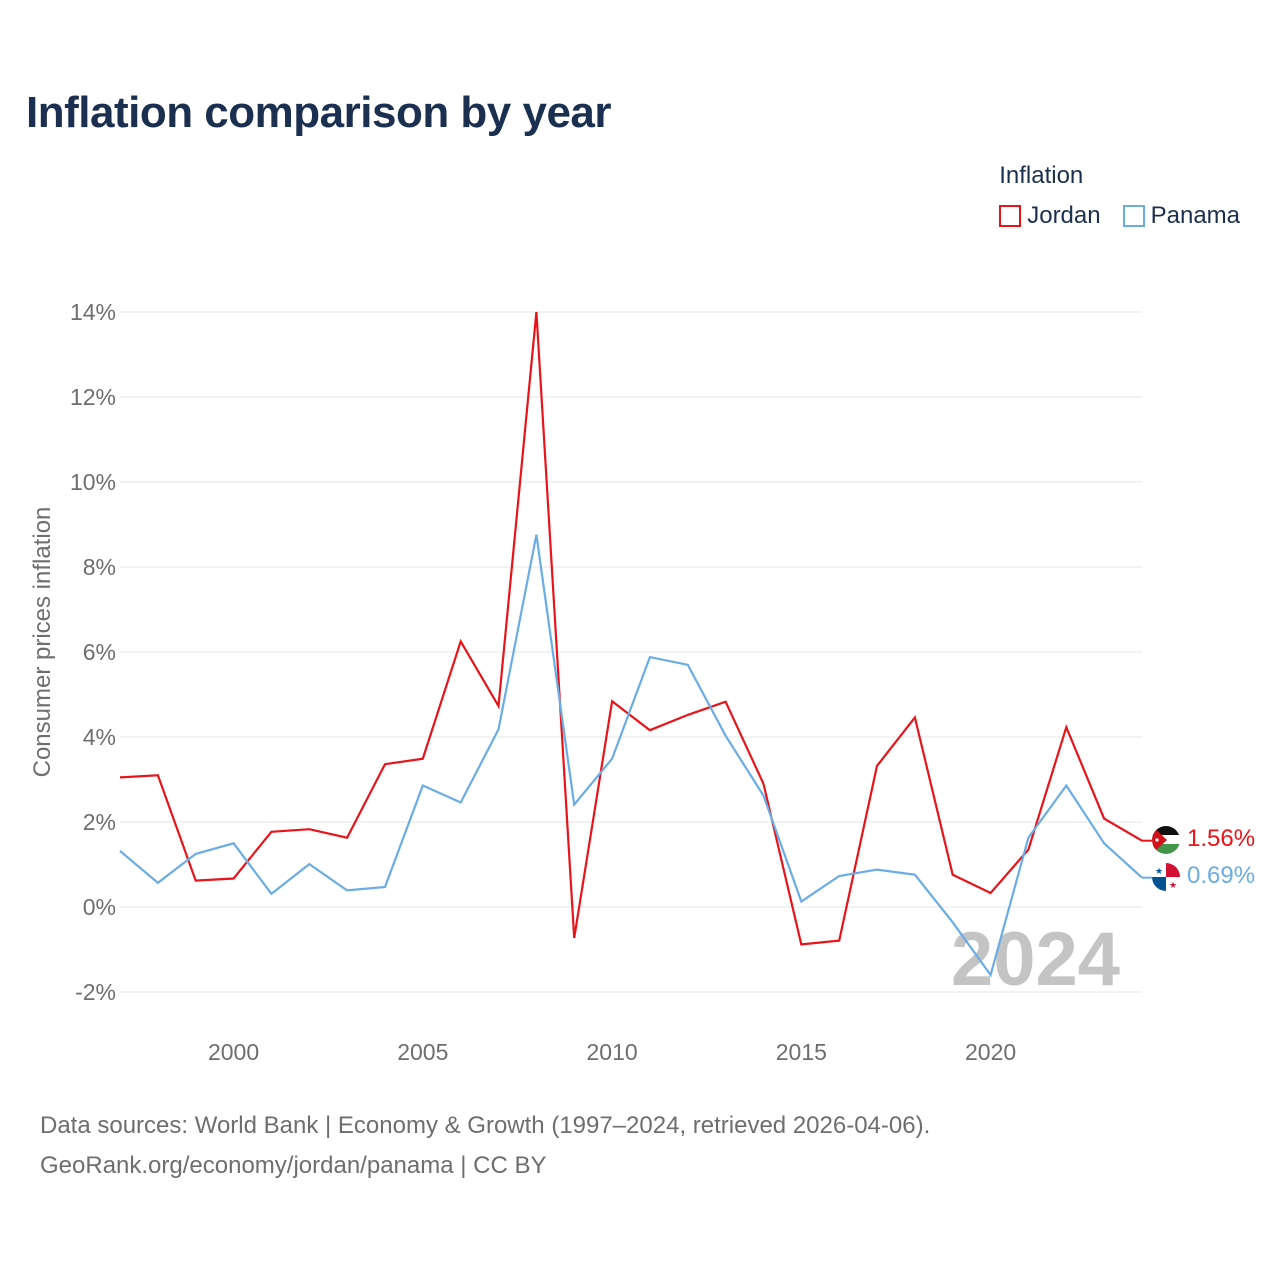  What do you see at coordinates (1041, 175) in the screenshot?
I see `legend-title: Inflation` at bounding box center [1041, 175].